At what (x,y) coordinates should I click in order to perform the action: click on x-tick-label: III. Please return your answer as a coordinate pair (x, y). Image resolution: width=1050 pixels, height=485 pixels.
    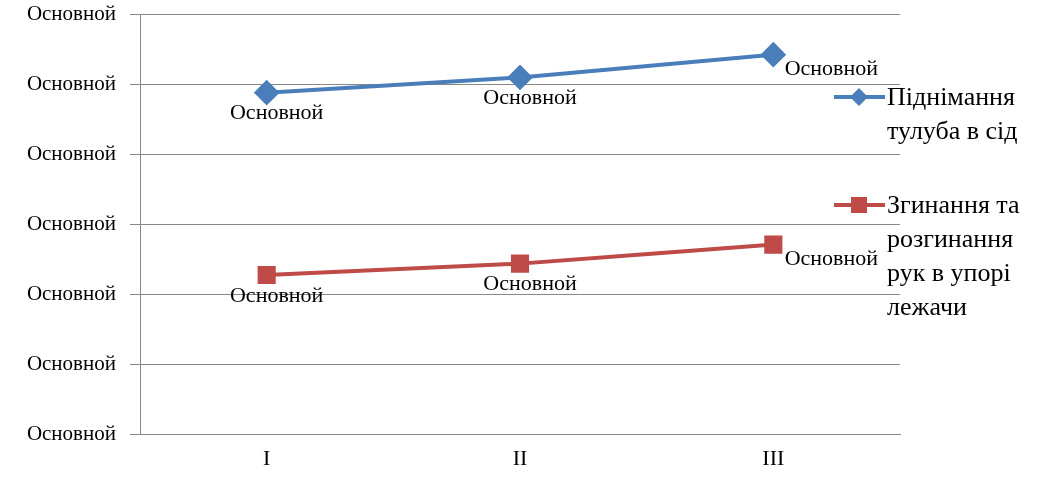
    Looking at the image, I should click on (773, 457).